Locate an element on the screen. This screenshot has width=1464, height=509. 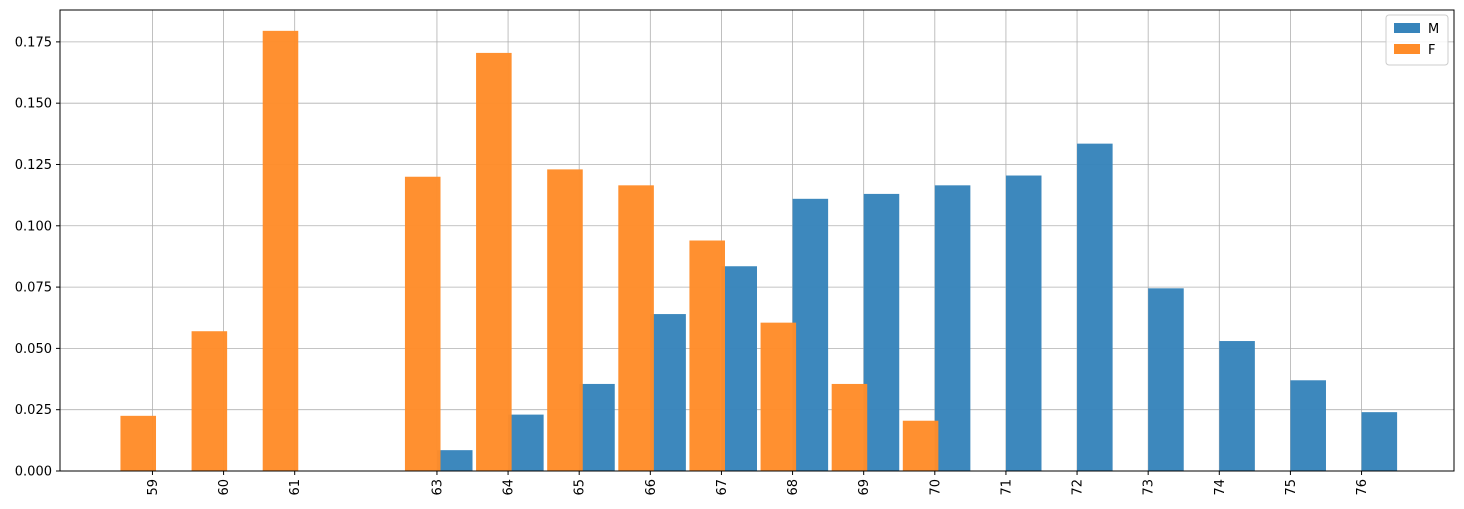
x-tick-label: 66 is located at coordinates (651, 487).